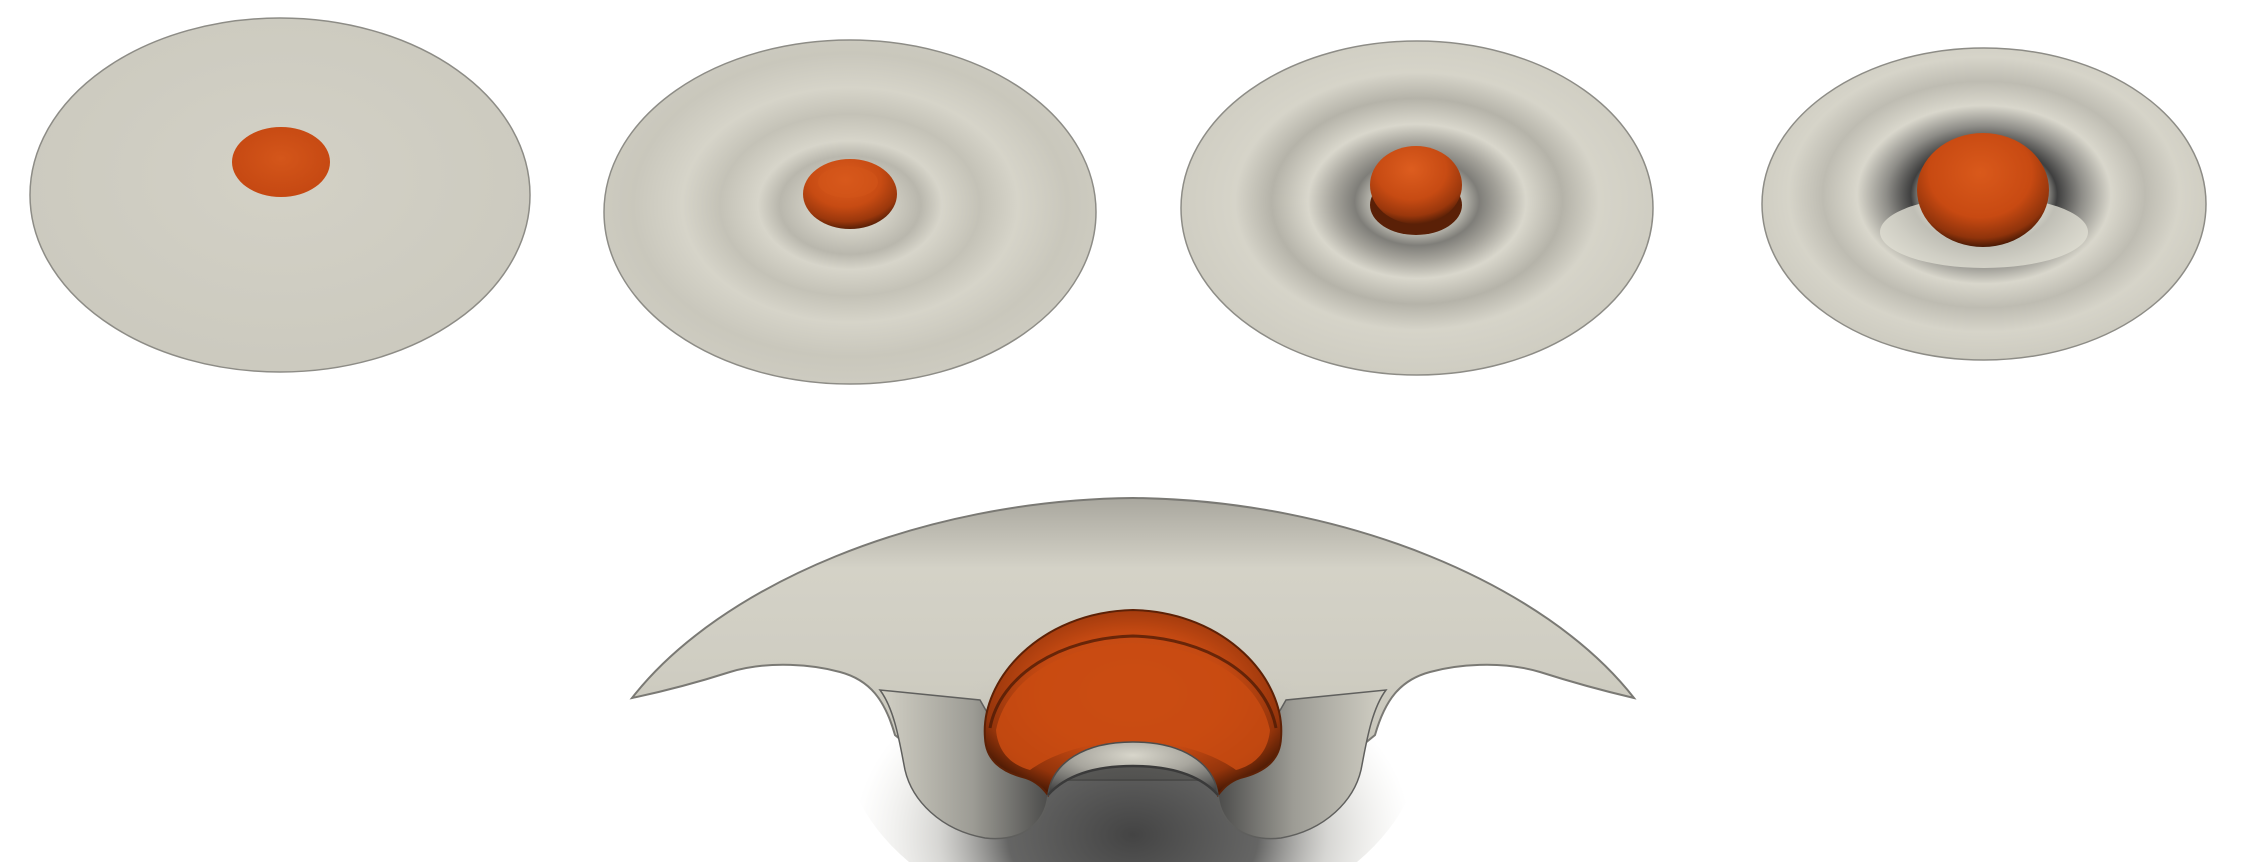 This screenshot has height=862, width=2265. What do you see at coordinates (1416, 185) in the screenshot?
I see `inclusion-dome` at bounding box center [1416, 185].